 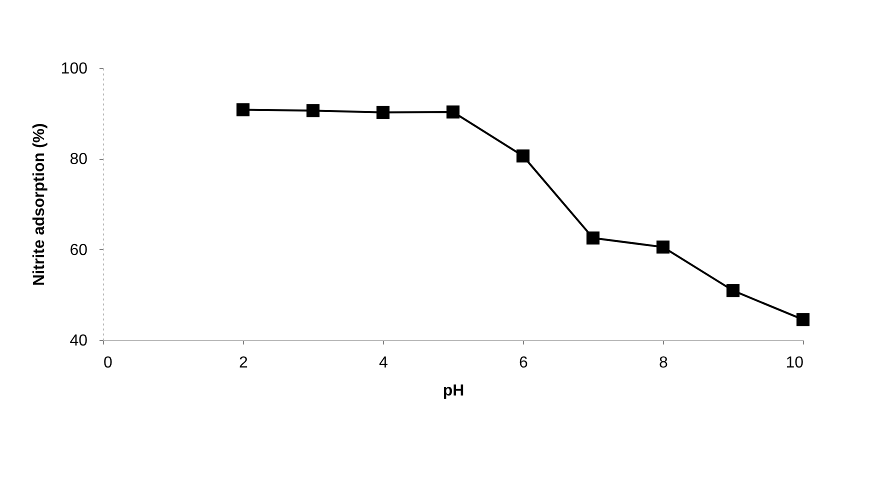 I want to click on y-axis-title: Nitrite adsorption (%), so click(x=39, y=204).